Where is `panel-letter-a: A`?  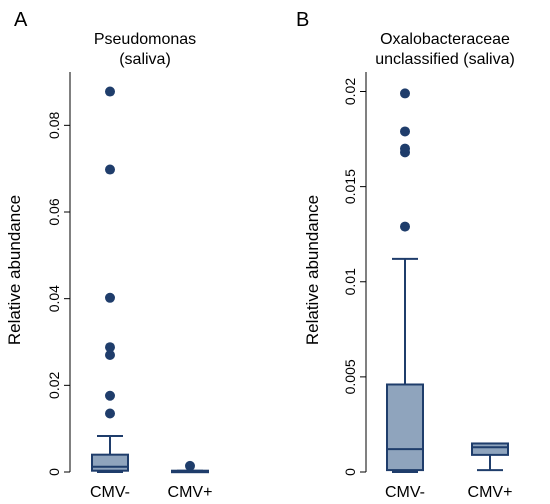
panel-letter-a: A is located at coordinates (21, 20).